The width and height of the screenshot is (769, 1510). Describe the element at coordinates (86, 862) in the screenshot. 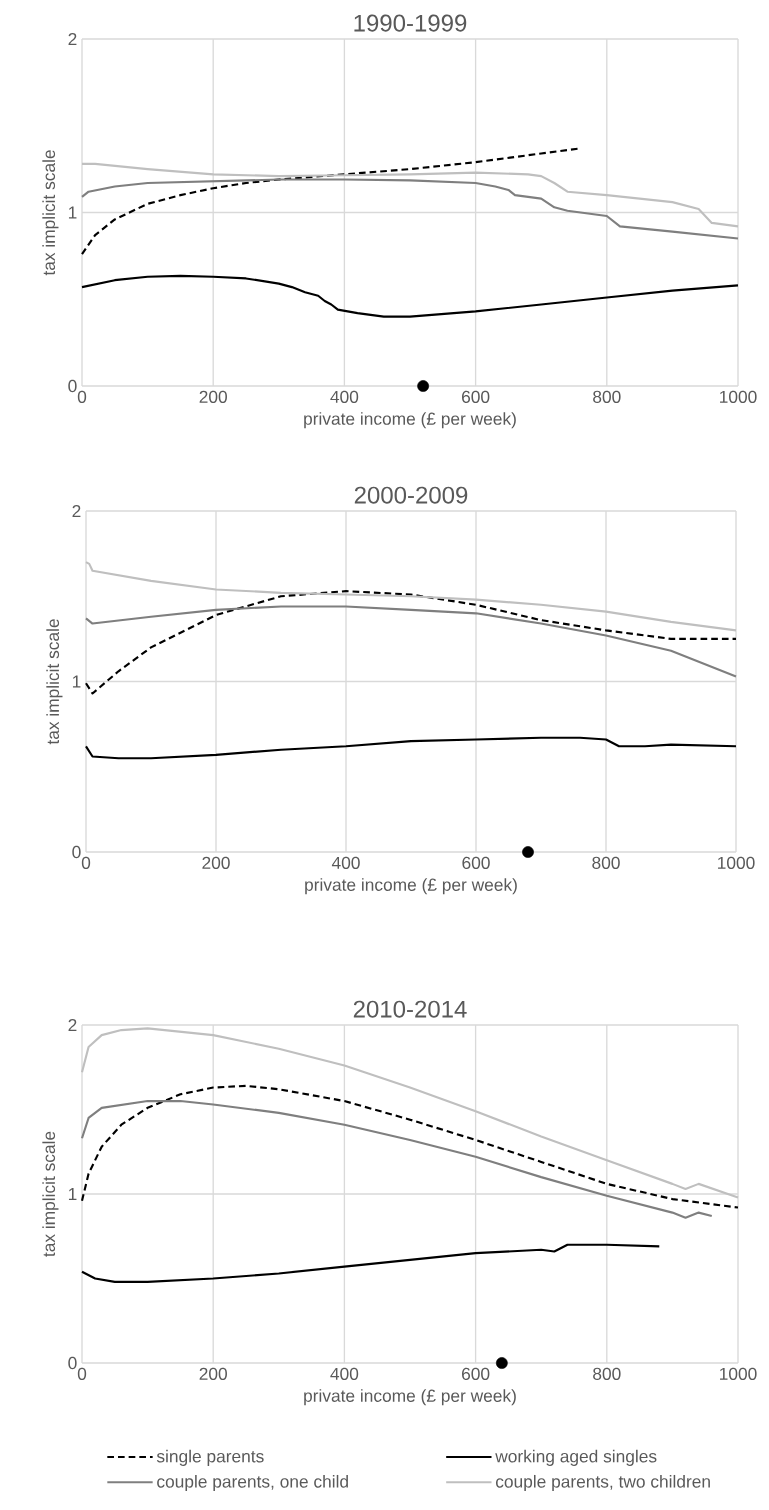

I see `x-tick-label: 0` at that location.